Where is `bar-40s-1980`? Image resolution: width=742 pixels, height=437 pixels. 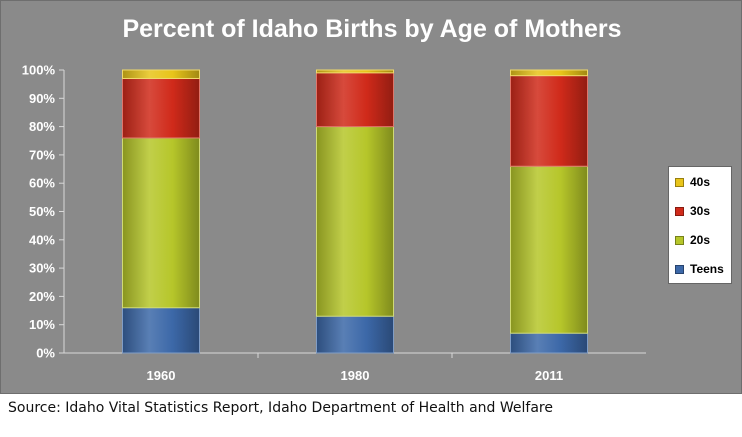 bar-40s-1980 is located at coordinates (355, 71).